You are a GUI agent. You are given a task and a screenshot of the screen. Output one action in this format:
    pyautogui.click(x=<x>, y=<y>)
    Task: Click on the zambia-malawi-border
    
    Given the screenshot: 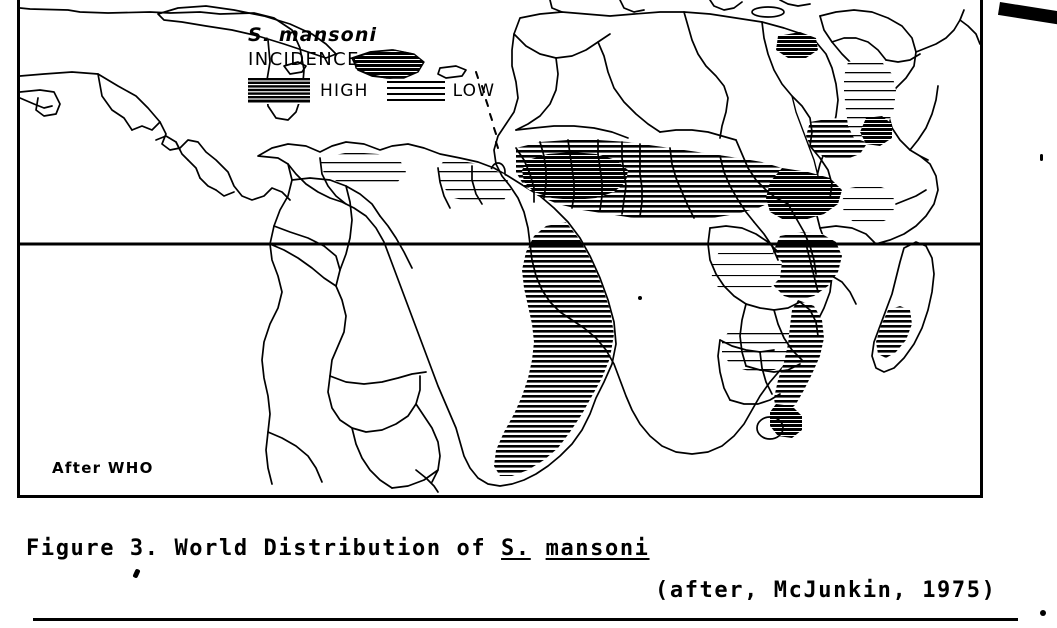 What is the action you would take?
    pyautogui.click(x=809, y=319)
    